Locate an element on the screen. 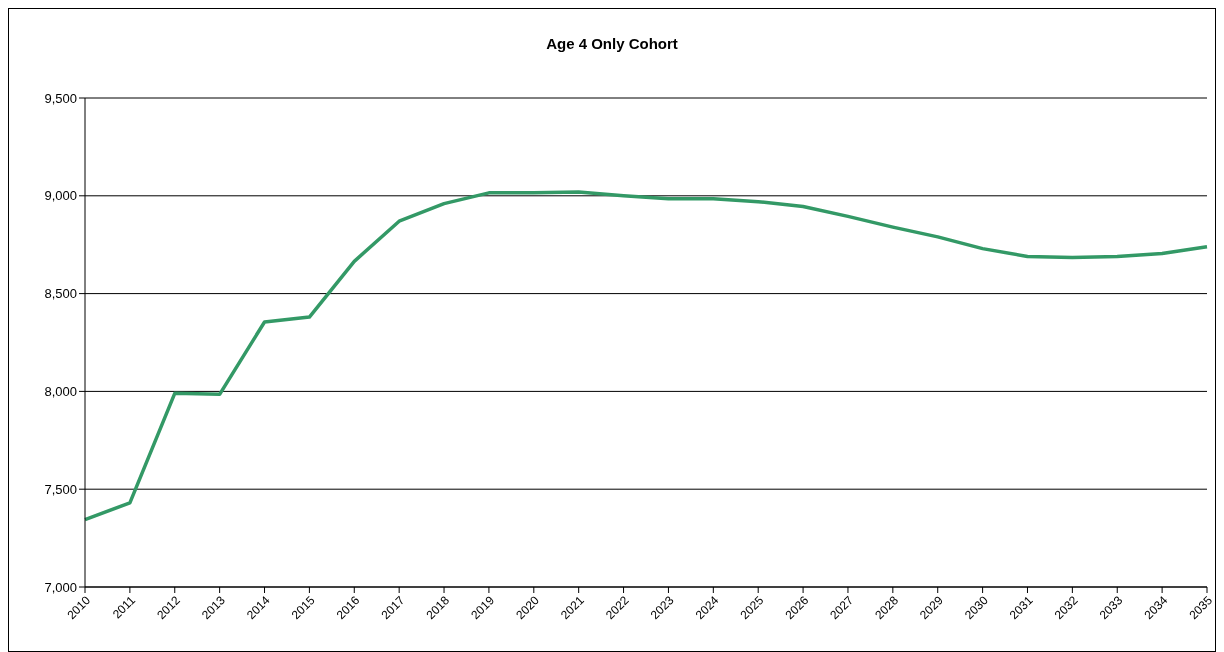 The height and width of the screenshot is (652, 1224). y-tick-label: 7,000 is located at coordinates (60, 587).